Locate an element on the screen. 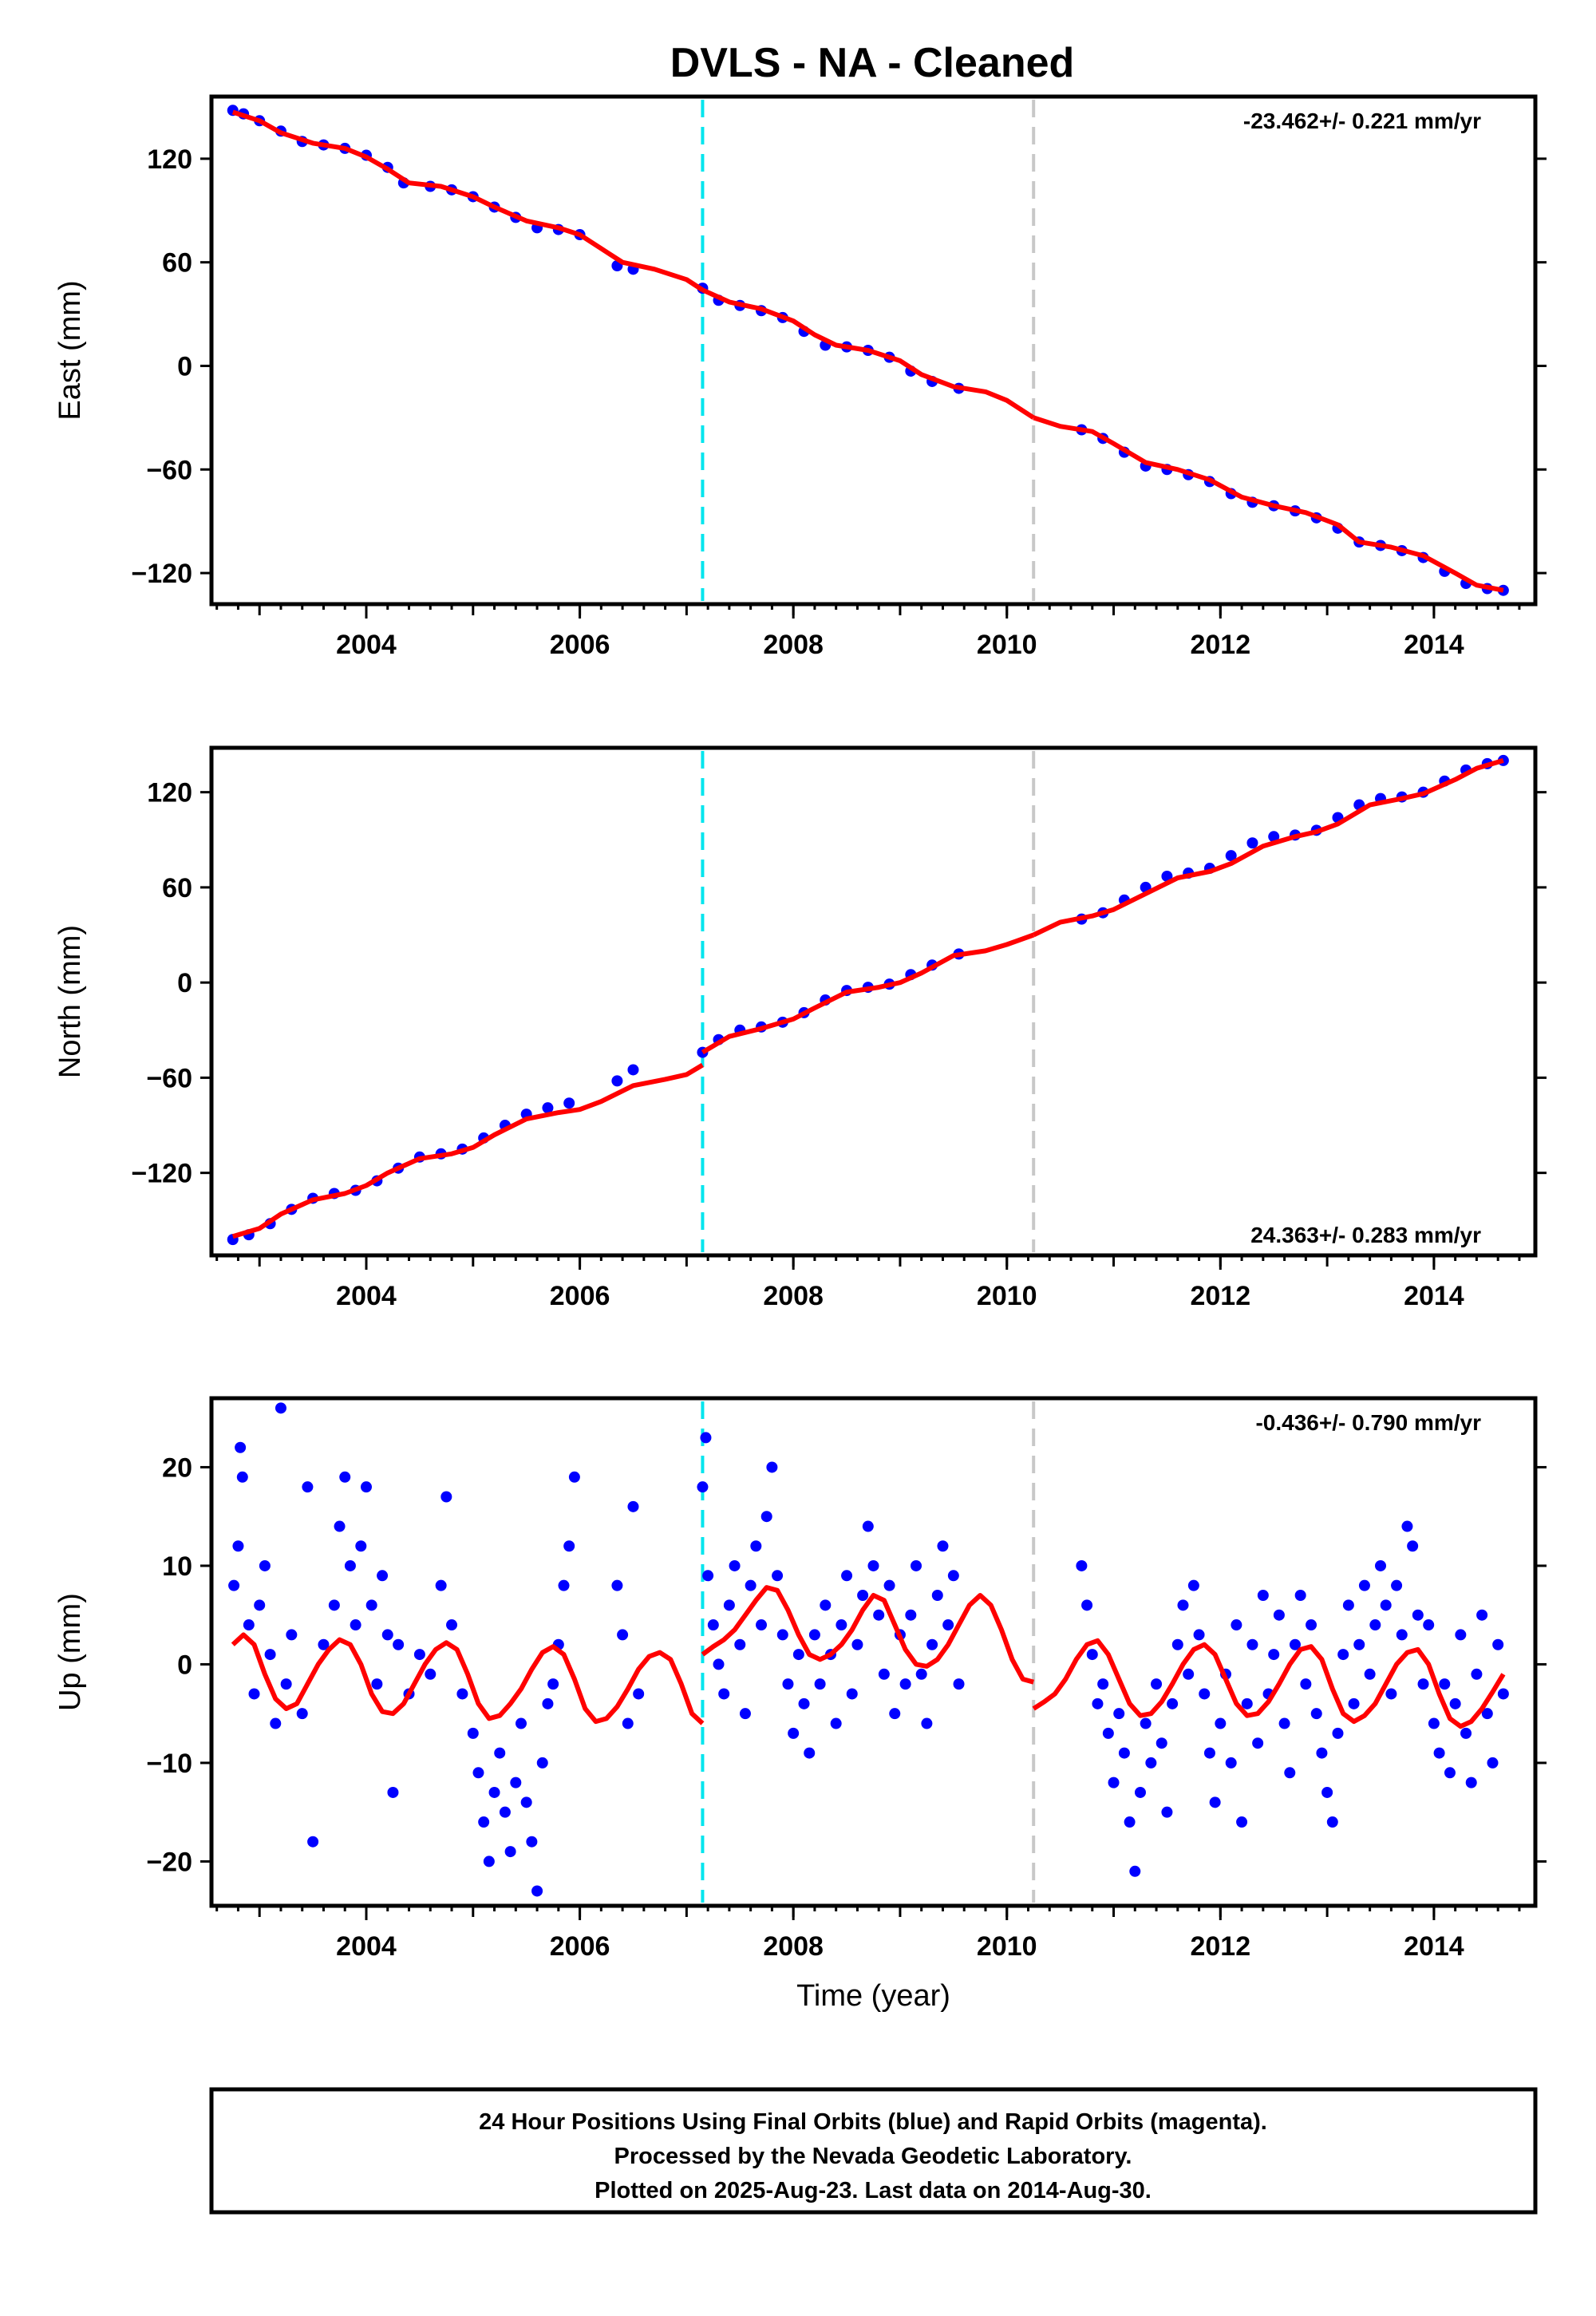  east-xtick-label-1: 2006 is located at coordinates (580, 645).